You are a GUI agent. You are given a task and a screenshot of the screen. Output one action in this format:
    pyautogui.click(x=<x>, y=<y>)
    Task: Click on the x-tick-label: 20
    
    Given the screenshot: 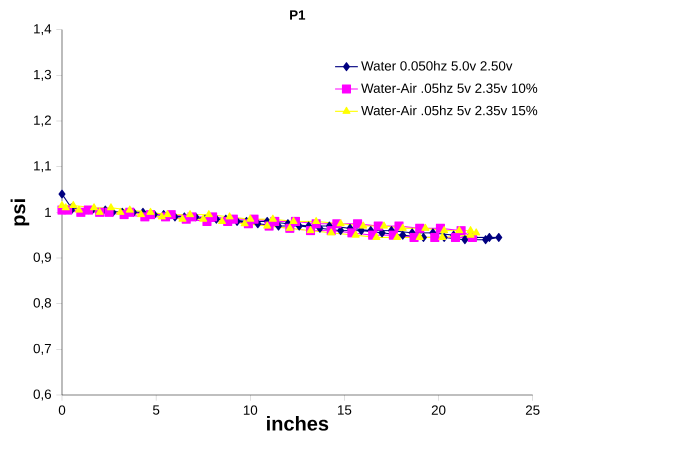 What is the action you would take?
    pyautogui.click(x=439, y=410)
    